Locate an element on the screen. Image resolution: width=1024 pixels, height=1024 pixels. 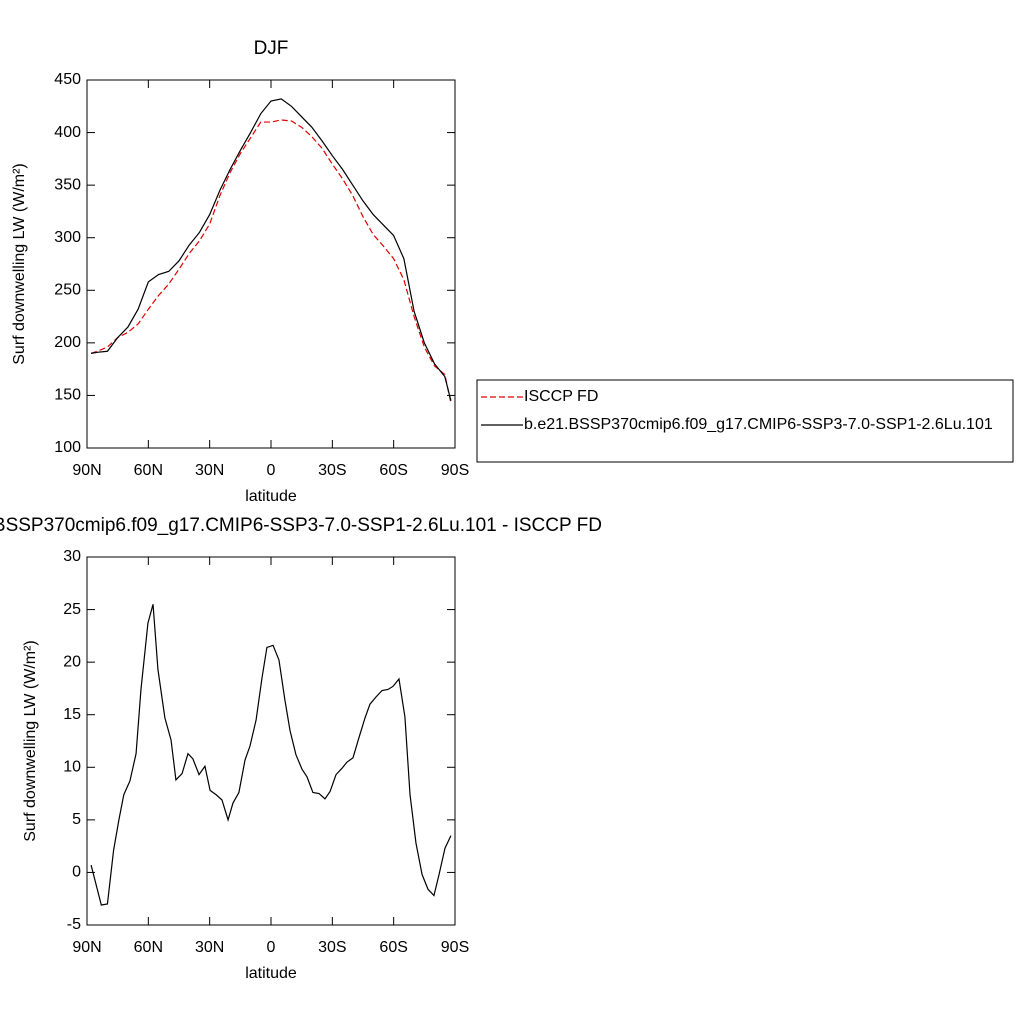
y-tick-label: 300 is located at coordinates (67, 237).